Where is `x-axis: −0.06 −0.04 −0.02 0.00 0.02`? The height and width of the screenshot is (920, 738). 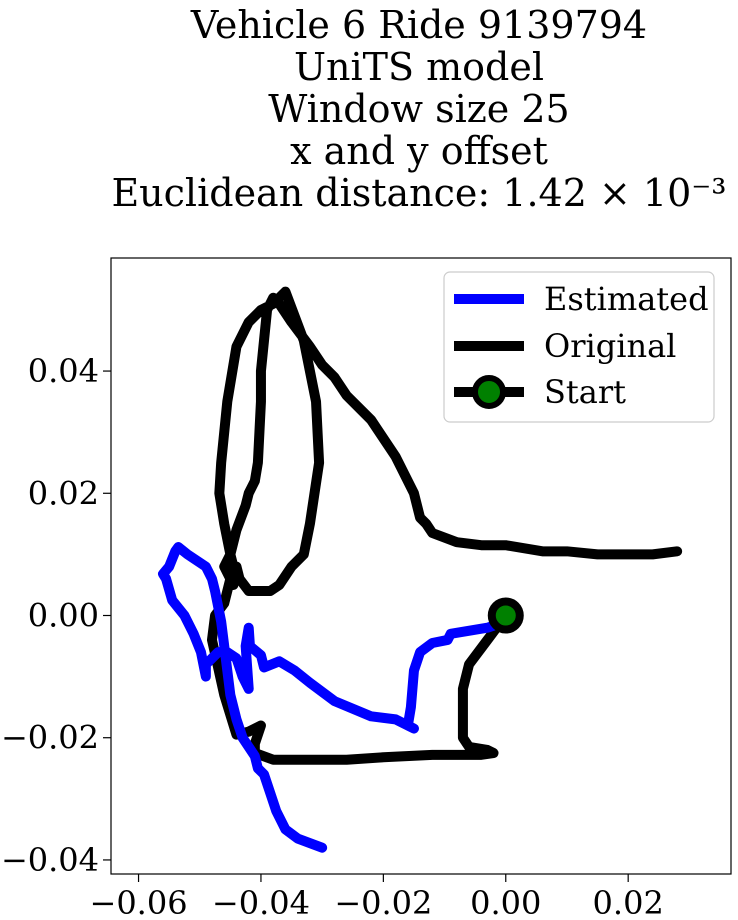
x-axis: −0.06 −0.04 −0.02 0.00 0.02 is located at coordinates (377, 897).